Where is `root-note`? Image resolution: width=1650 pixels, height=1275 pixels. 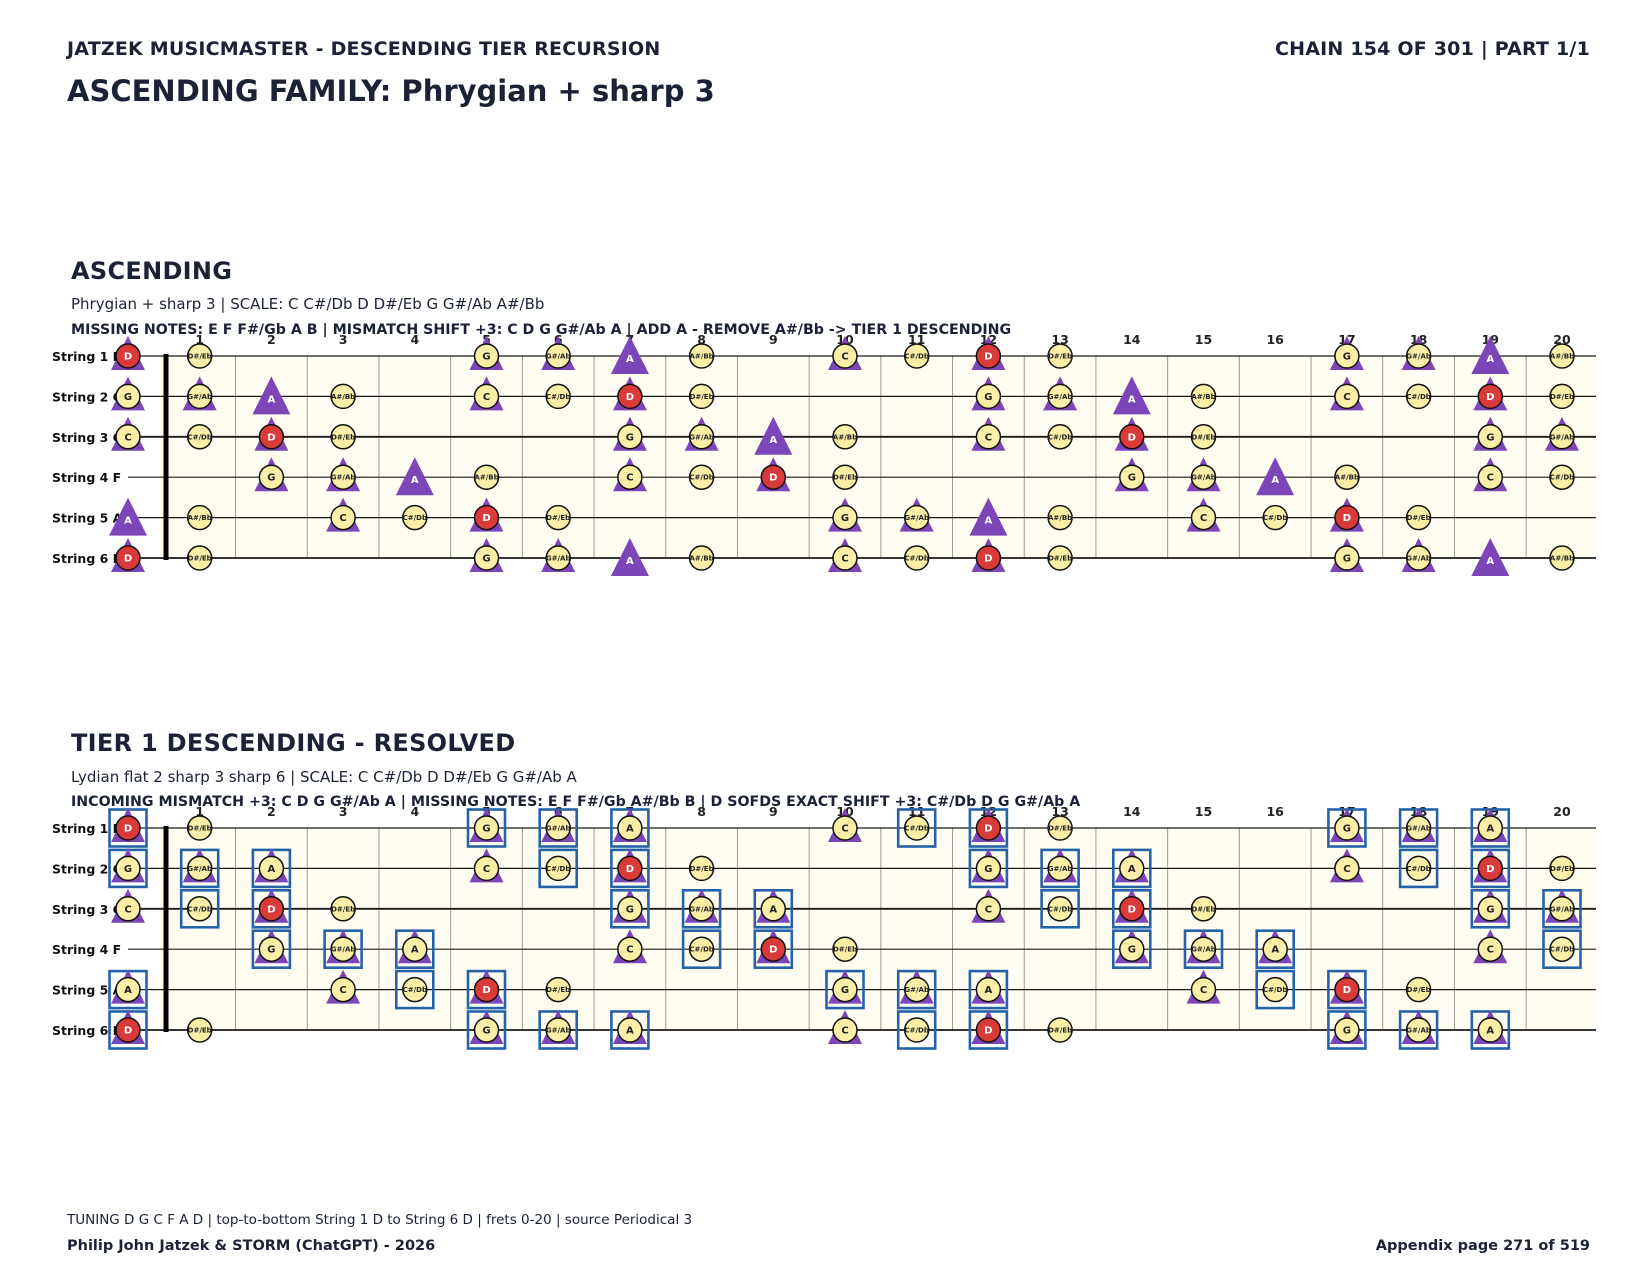 root-note is located at coordinates (128, 828).